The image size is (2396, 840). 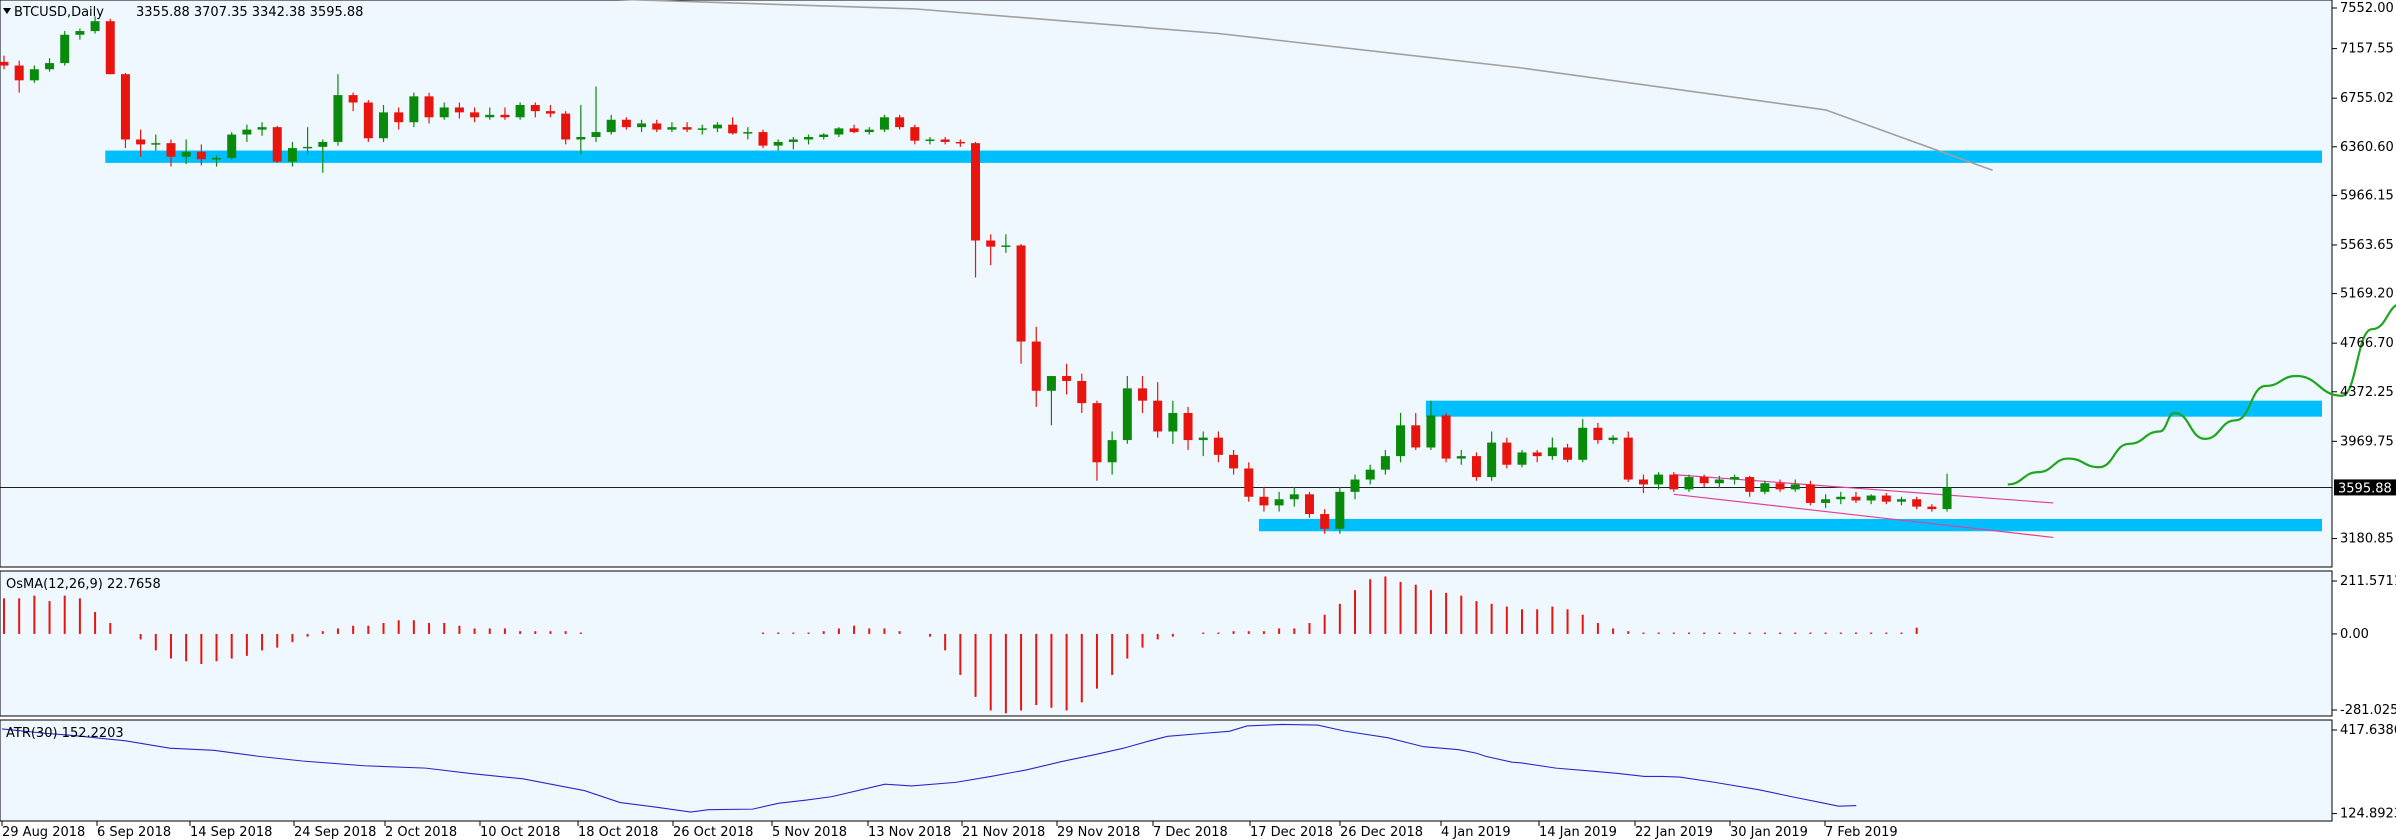 I want to click on forecast-path, so click(x=2201, y=338).